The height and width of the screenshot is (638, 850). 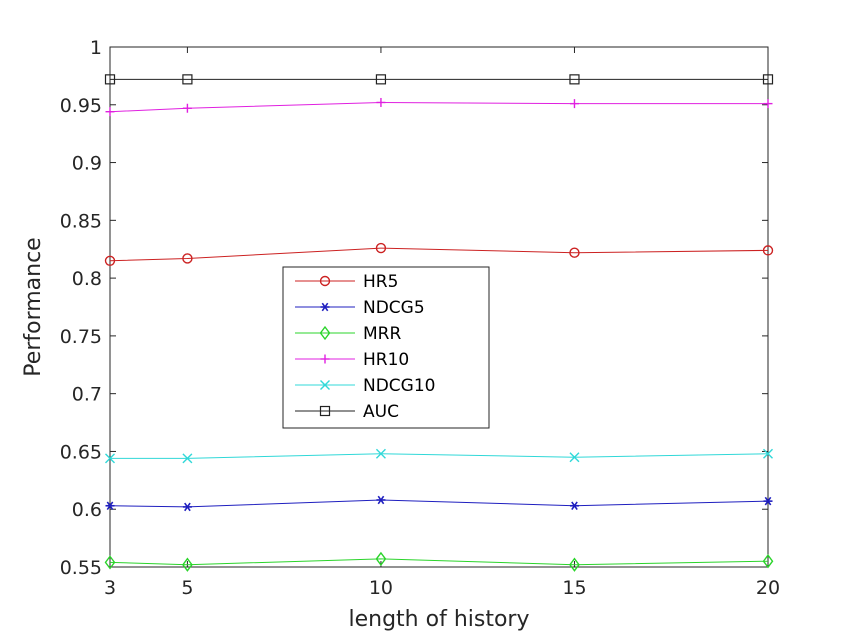 I want to click on legend-marker-ndcg10, so click(x=325, y=385).